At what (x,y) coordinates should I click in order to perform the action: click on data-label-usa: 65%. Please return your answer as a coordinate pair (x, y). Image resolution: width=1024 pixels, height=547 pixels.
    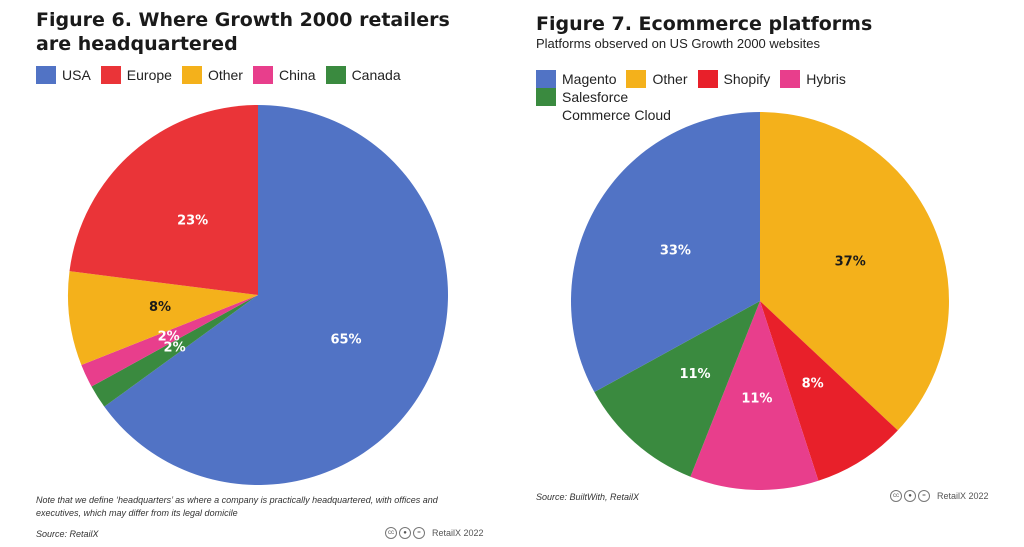
    Looking at the image, I should click on (345, 339).